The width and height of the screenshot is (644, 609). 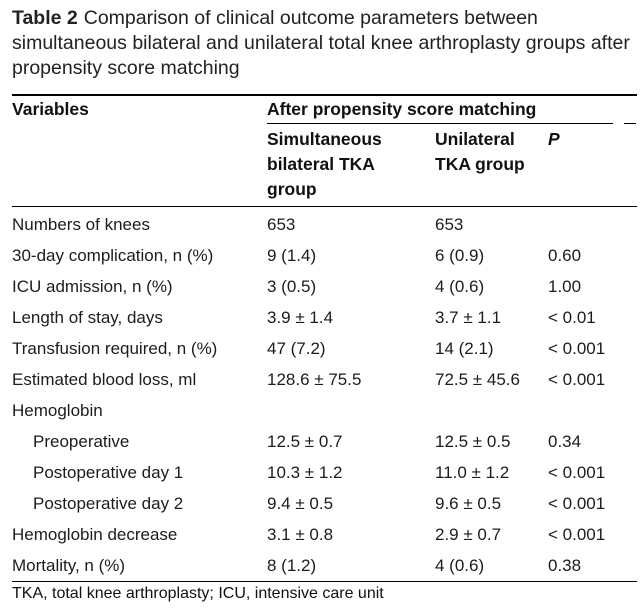 I want to click on variable-cell: 30-day complication, n (%), so click(x=113, y=255).